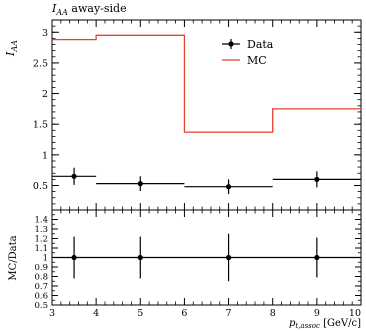 The image size is (366, 331). Describe the element at coordinates (40, 186) in the screenshot. I see `main-y-tick-label: 0.5` at that location.